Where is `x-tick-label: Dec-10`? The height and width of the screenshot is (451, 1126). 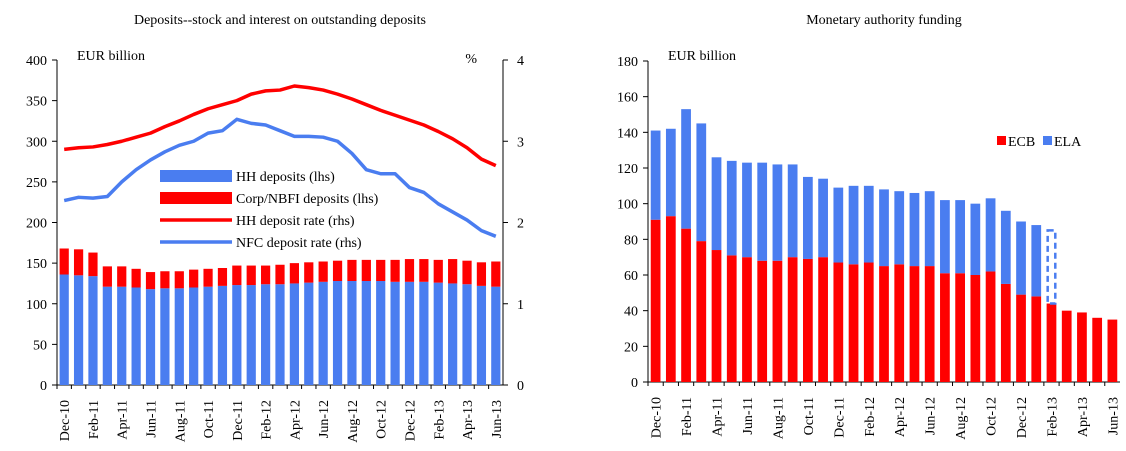
x-tick-label: Dec-10 is located at coordinates (65, 420).